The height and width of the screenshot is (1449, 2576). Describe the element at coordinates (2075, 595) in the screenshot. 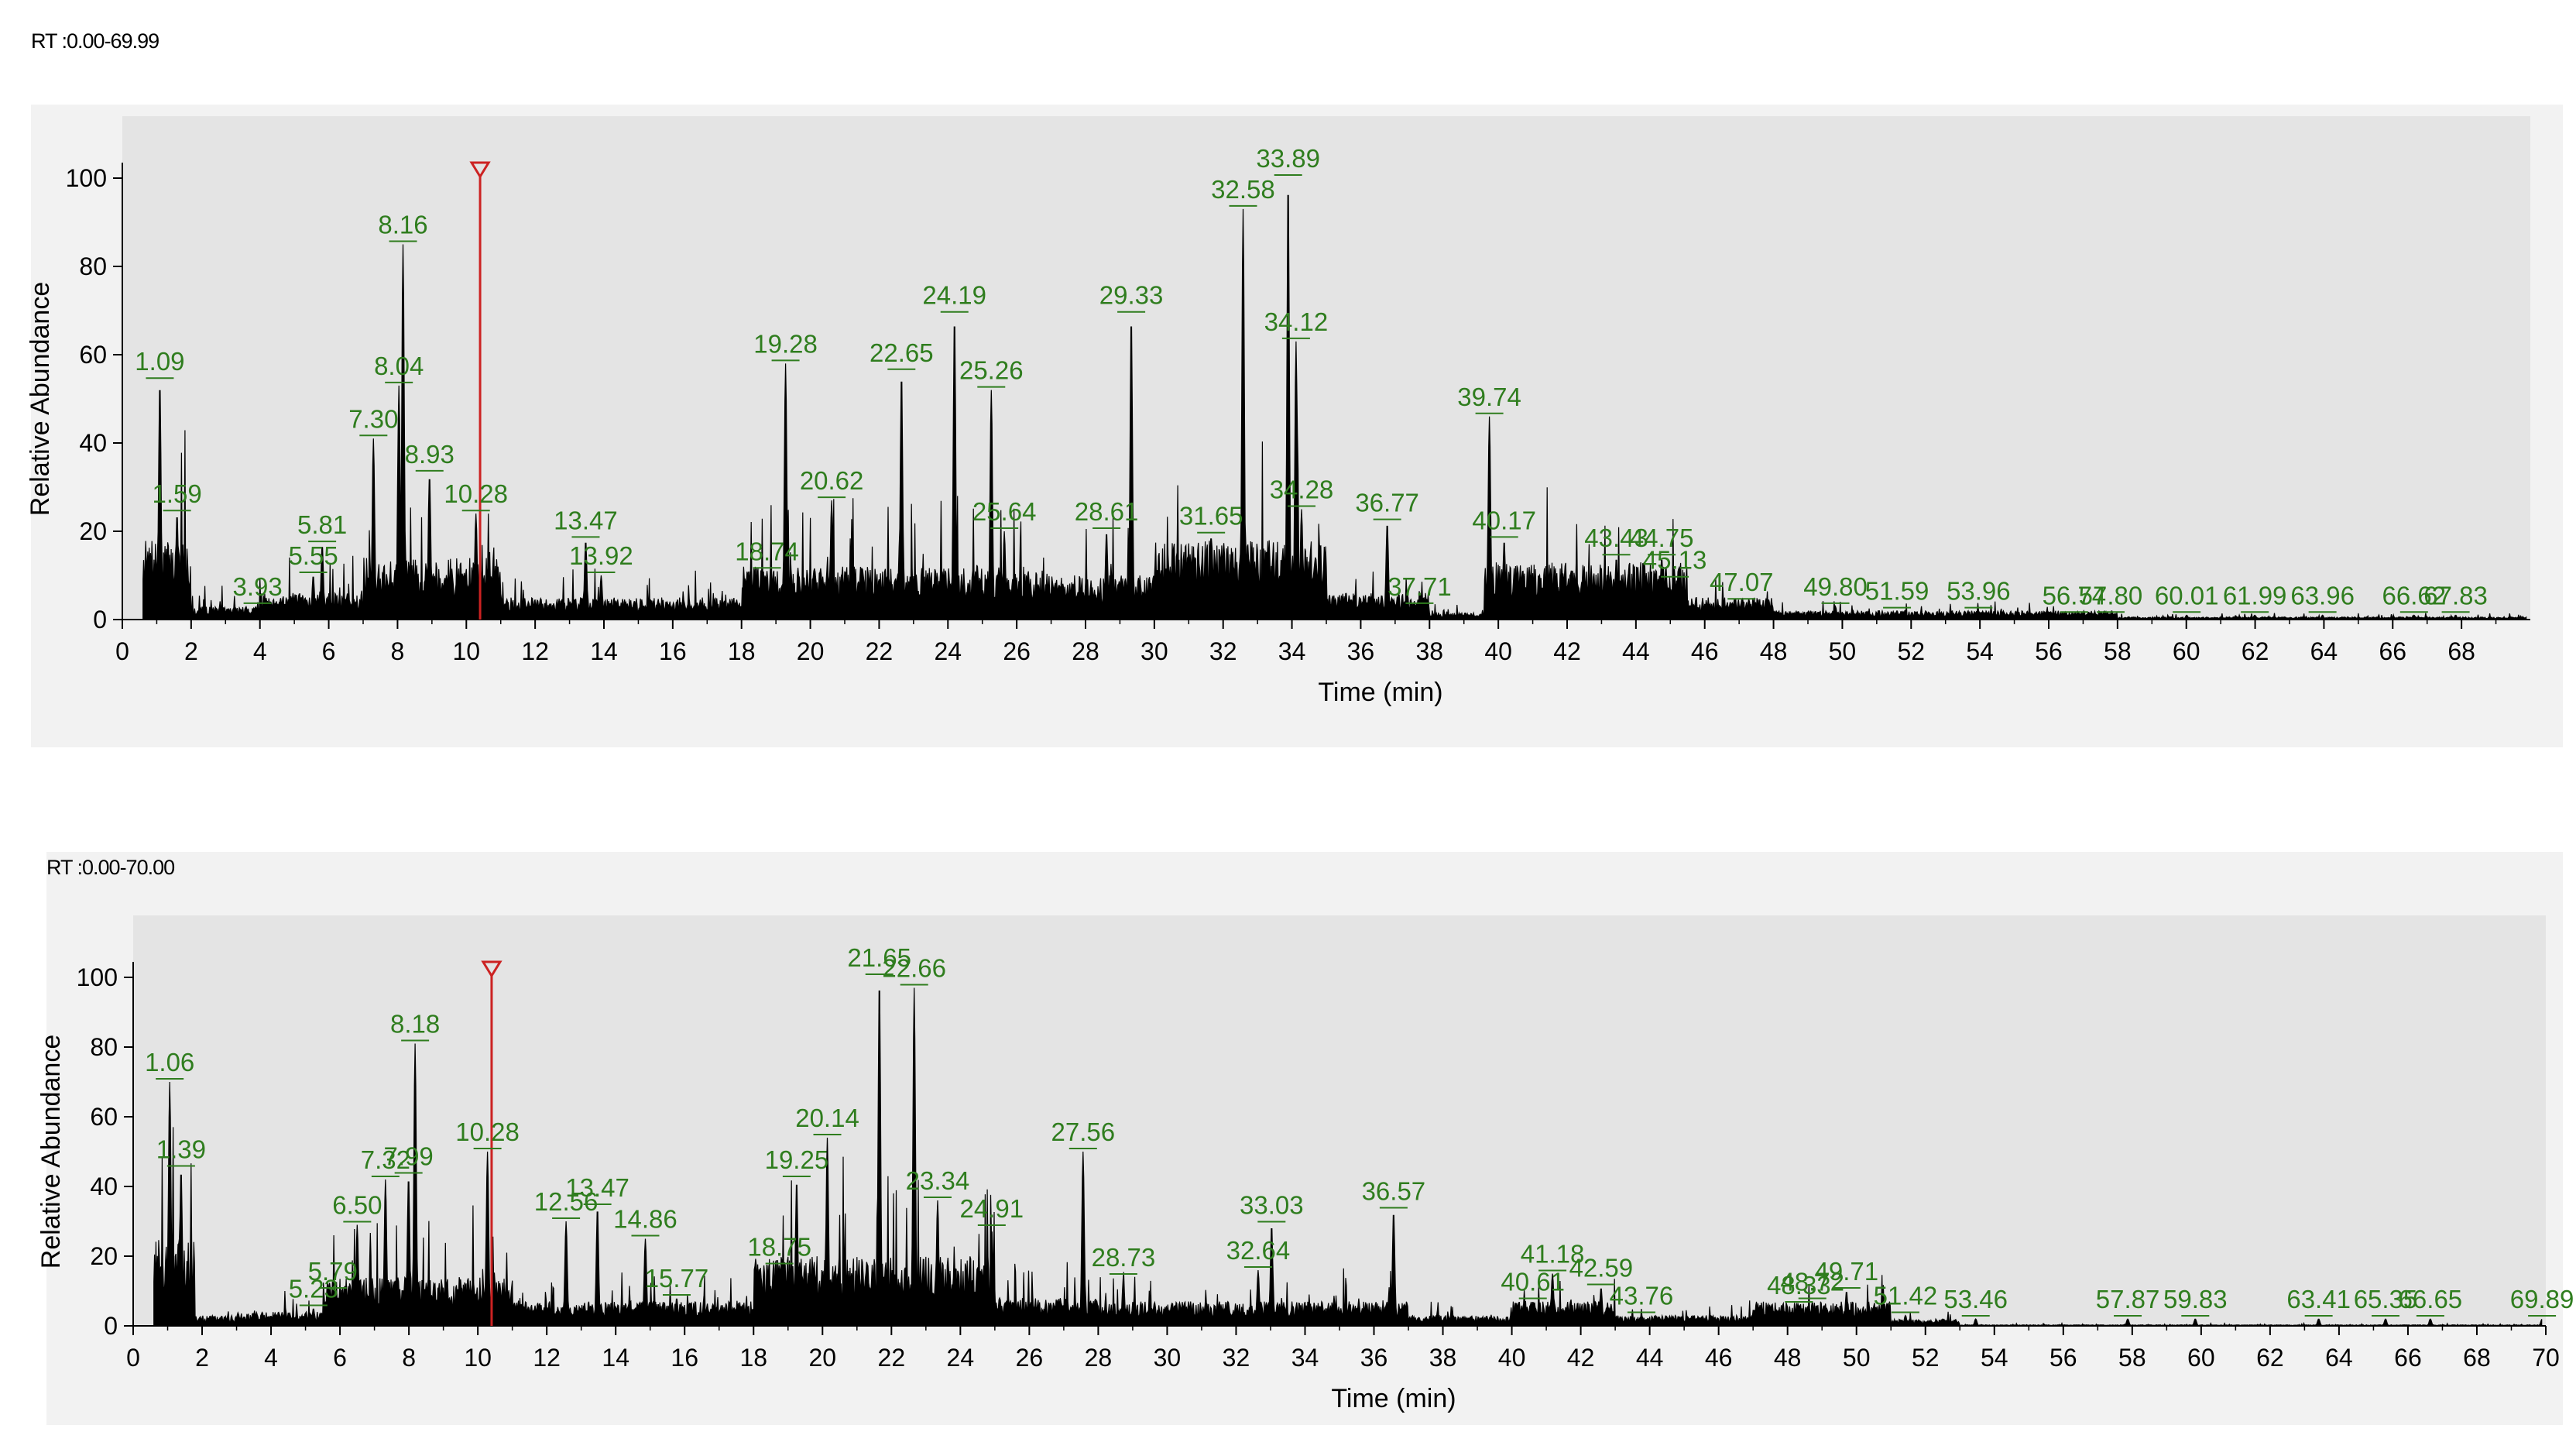

I see `peak-label: 56.74` at that location.